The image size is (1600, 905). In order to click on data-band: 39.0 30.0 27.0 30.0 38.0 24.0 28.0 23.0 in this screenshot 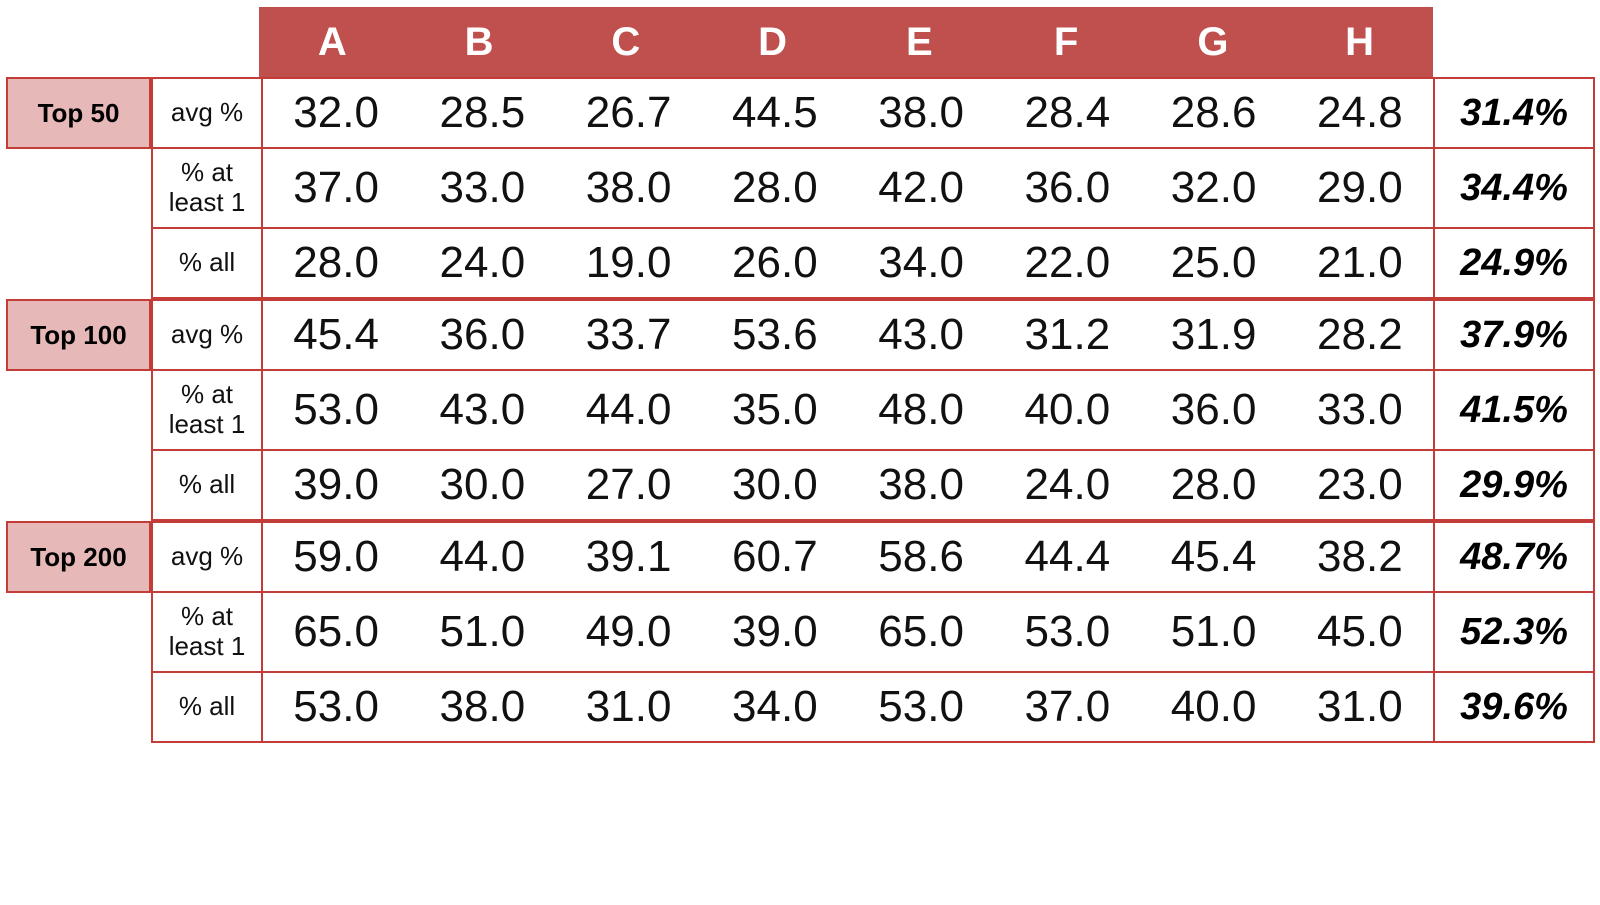, I will do `click(848, 485)`.